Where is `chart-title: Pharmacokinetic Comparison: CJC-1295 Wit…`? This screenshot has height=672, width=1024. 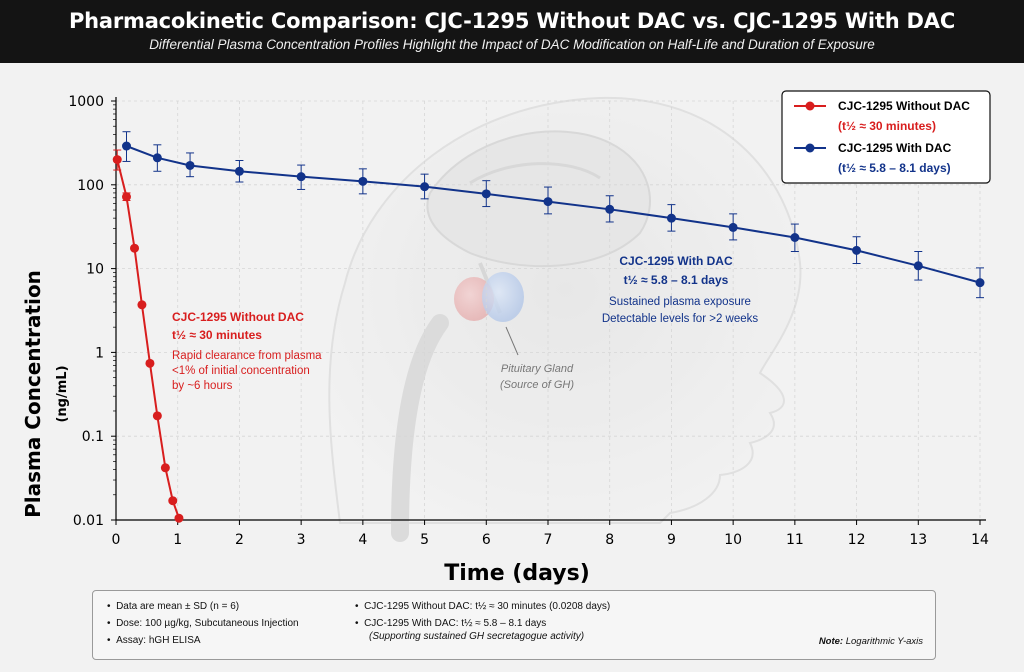
chart-title: Pharmacokinetic Comparison: CJC-1295 Wit… is located at coordinates (512, 21).